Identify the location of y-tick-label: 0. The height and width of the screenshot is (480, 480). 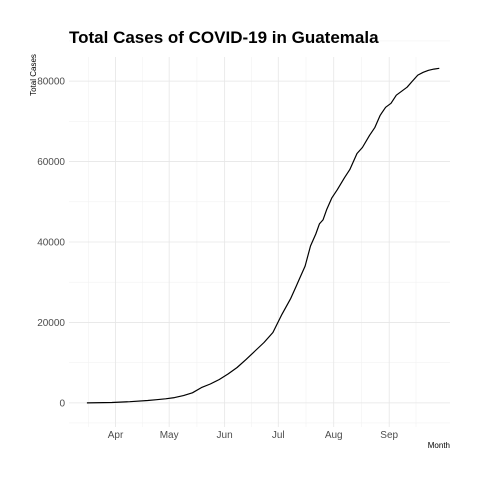
(62, 403).